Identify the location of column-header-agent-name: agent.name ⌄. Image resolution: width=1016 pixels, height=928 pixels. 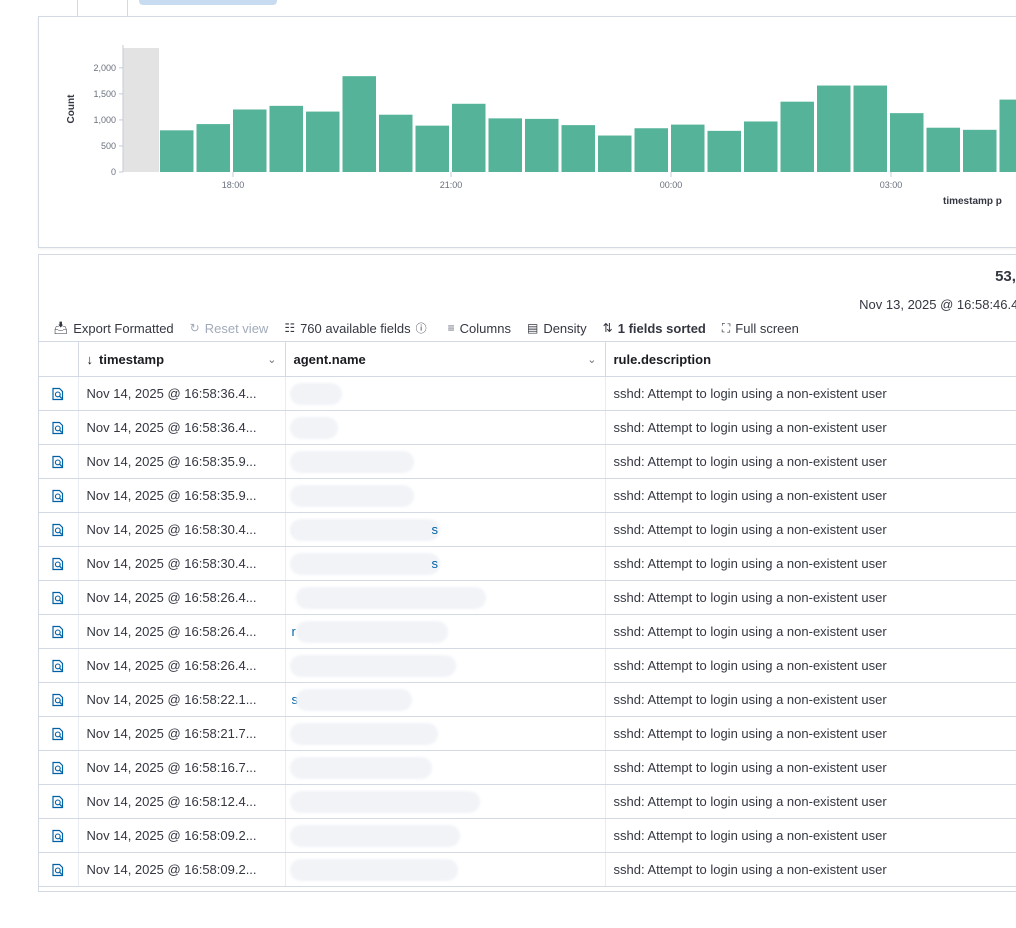
(445, 359).